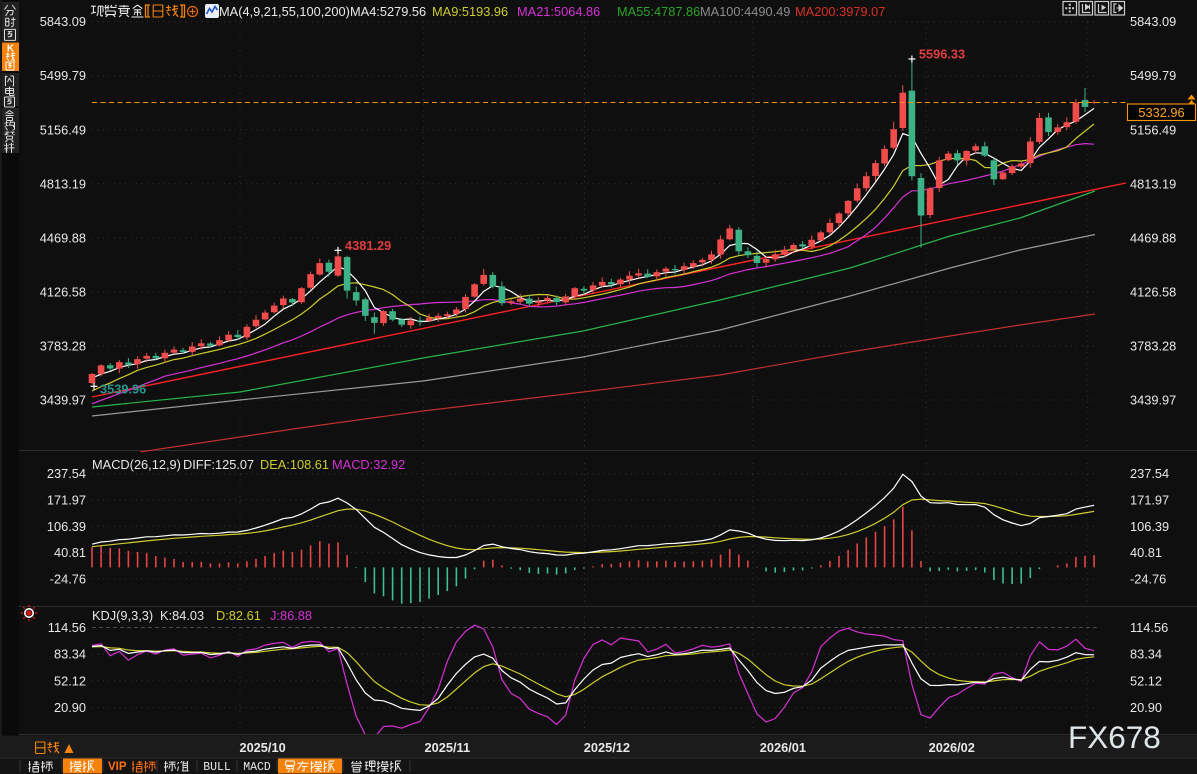 The height and width of the screenshot is (774, 1197). Describe the element at coordinates (291, 615) in the screenshot. I see `svg-text: J:86.88` at that location.